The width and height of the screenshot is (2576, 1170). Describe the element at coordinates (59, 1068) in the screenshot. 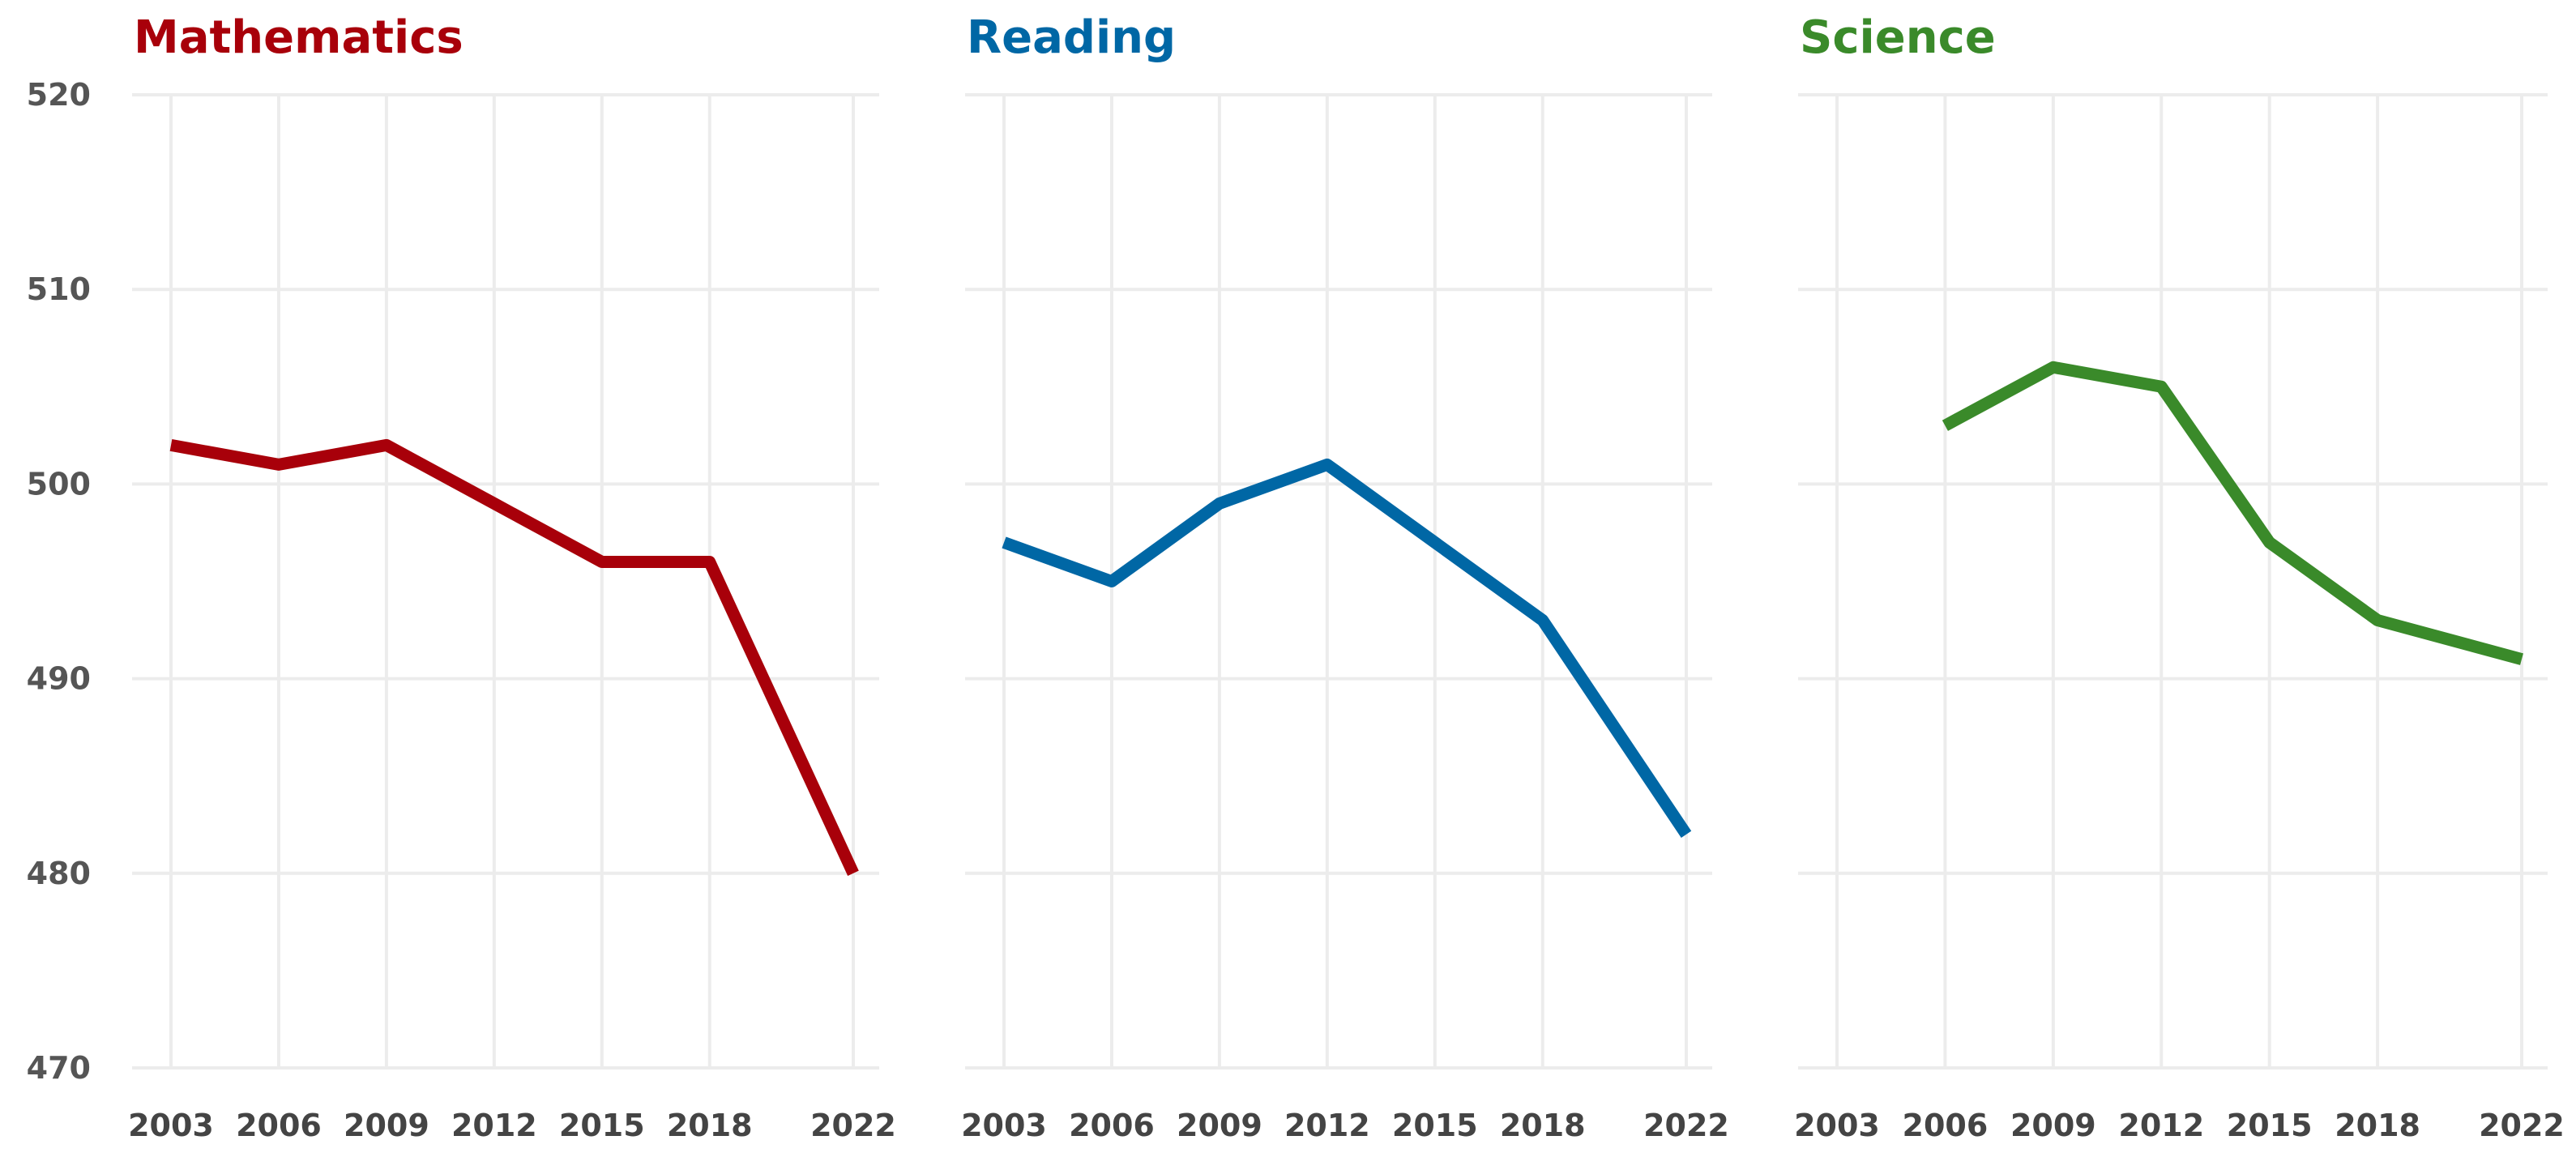

I see `y-tick-label: 470` at that location.